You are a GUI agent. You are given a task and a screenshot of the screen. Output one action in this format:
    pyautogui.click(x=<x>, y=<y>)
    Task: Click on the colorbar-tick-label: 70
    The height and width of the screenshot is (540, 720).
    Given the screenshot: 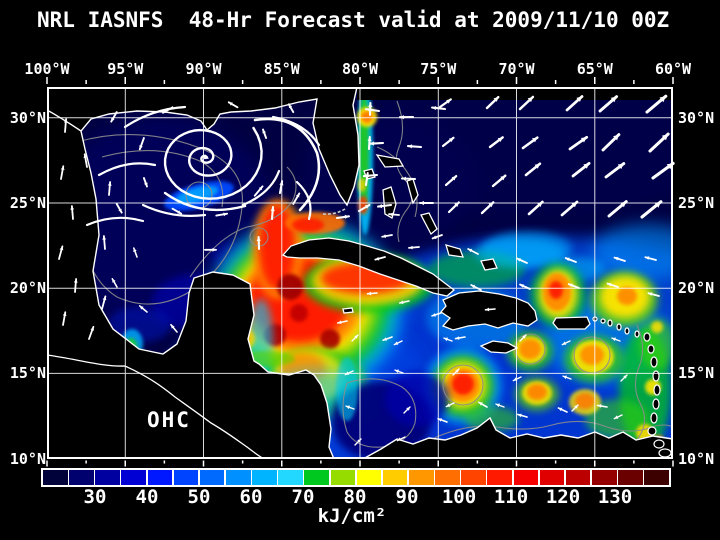 What is the action you would take?
    pyautogui.click(x=303, y=497)
    